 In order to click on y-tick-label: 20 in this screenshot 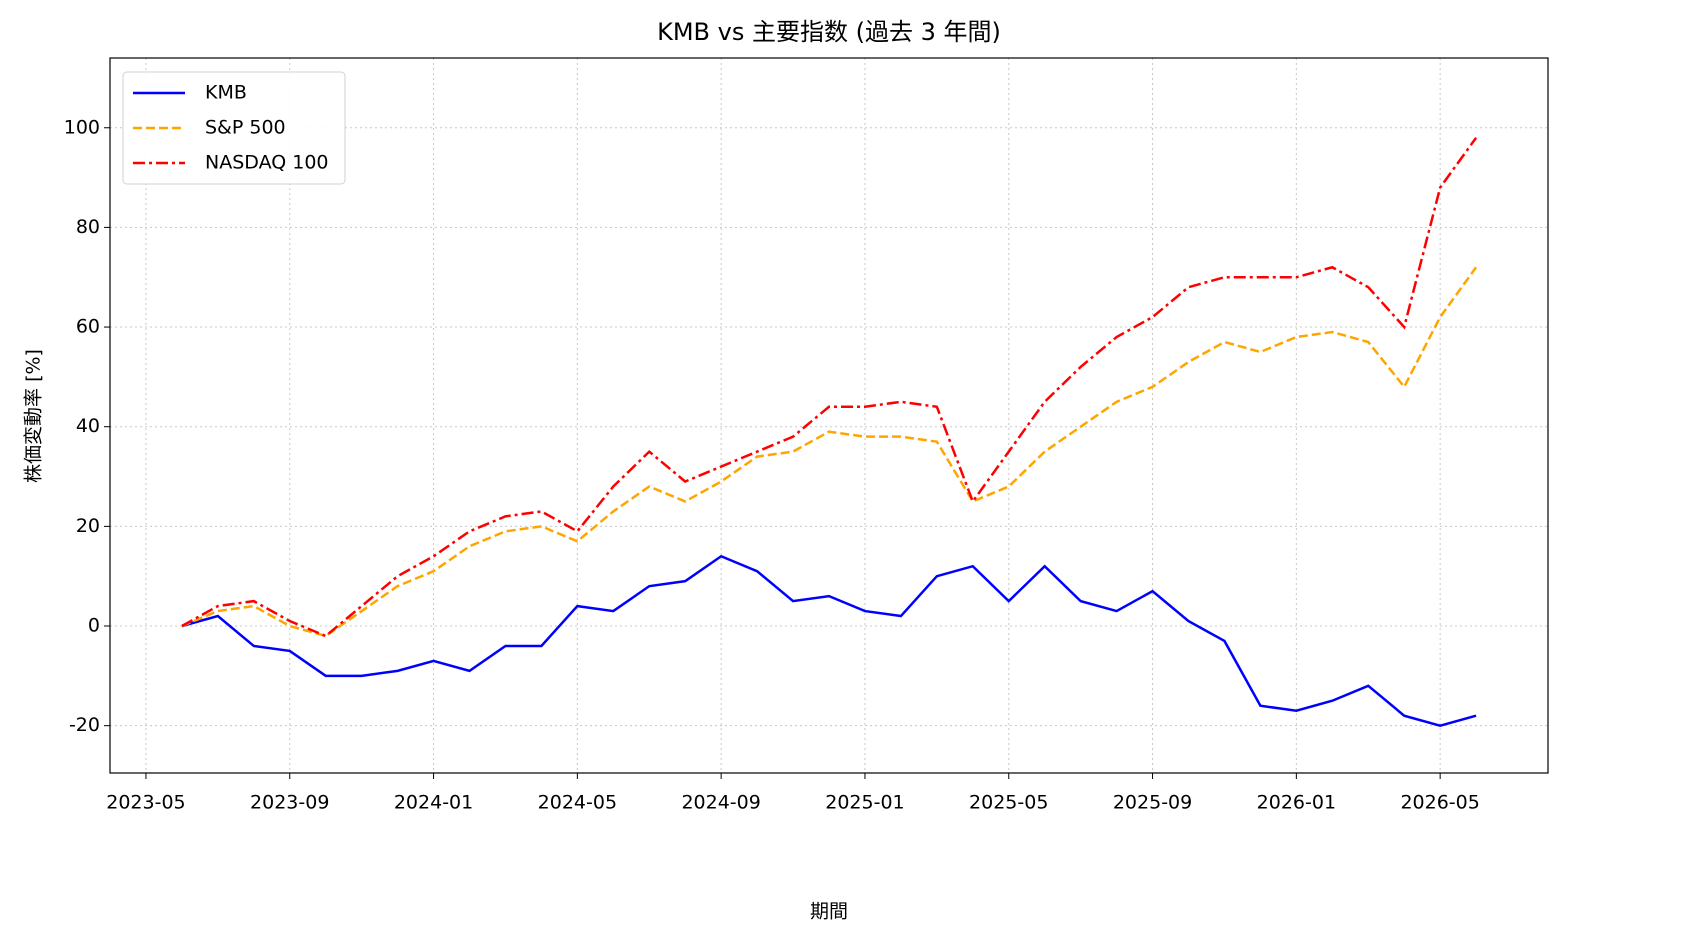, I will do `click(88, 526)`.